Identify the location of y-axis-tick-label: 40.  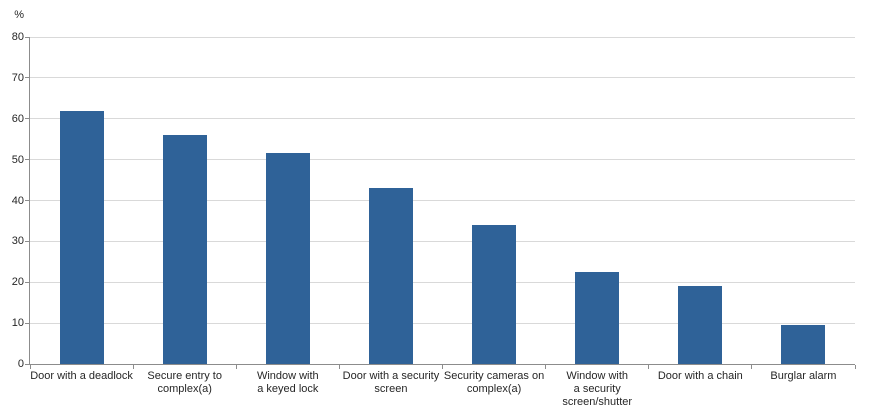
(17, 200).